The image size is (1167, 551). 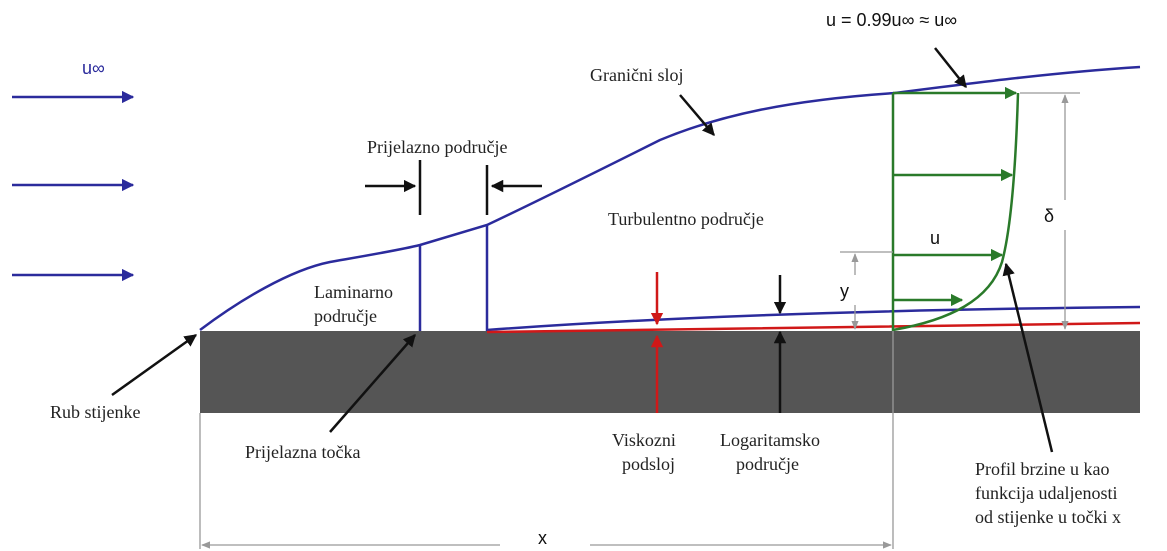 What do you see at coordinates (686, 219) in the screenshot?
I see `label-turbulent-region: Turbulentno područje` at bounding box center [686, 219].